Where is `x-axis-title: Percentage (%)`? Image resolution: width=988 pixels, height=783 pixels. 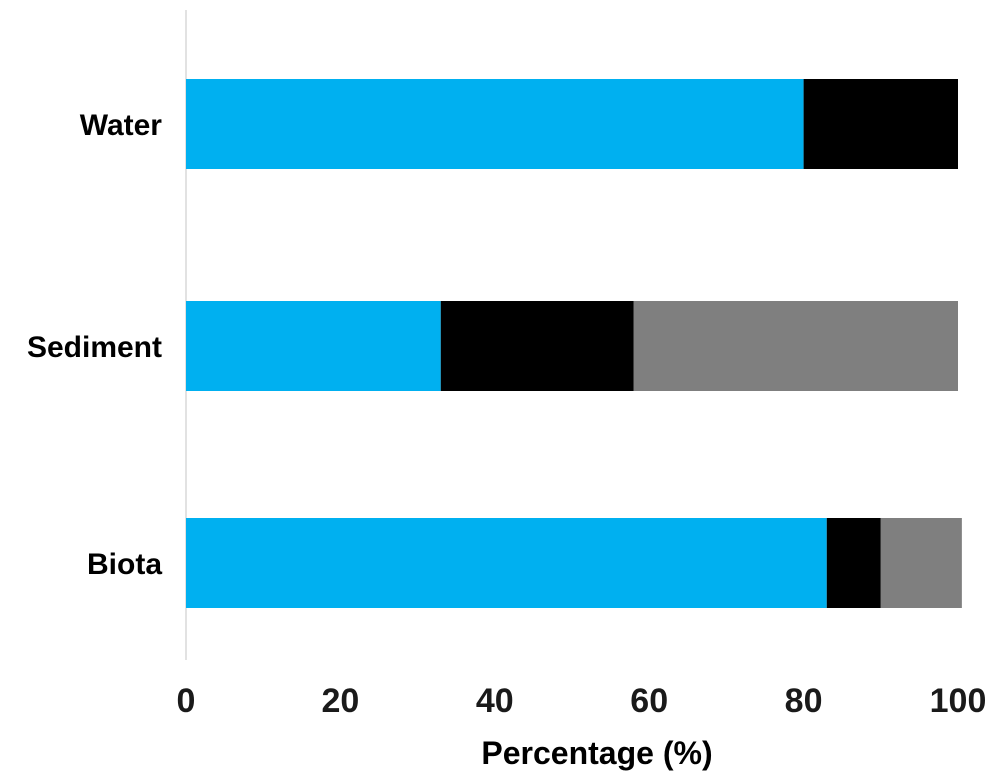
x-axis-title: Percentage (%) is located at coordinates (596, 753).